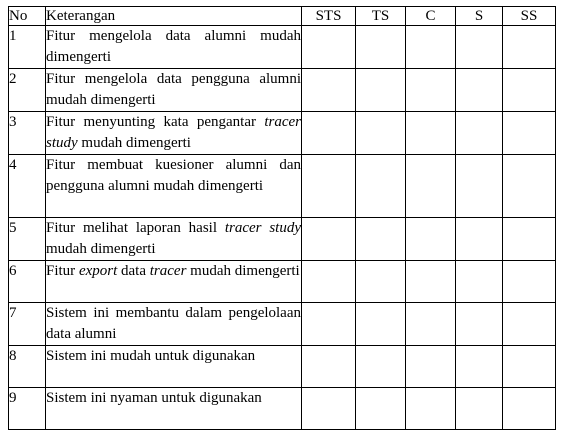 Image resolution: width=563 pixels, height=447 pixels. I want to click on row-number: 4, so click(27, 186).